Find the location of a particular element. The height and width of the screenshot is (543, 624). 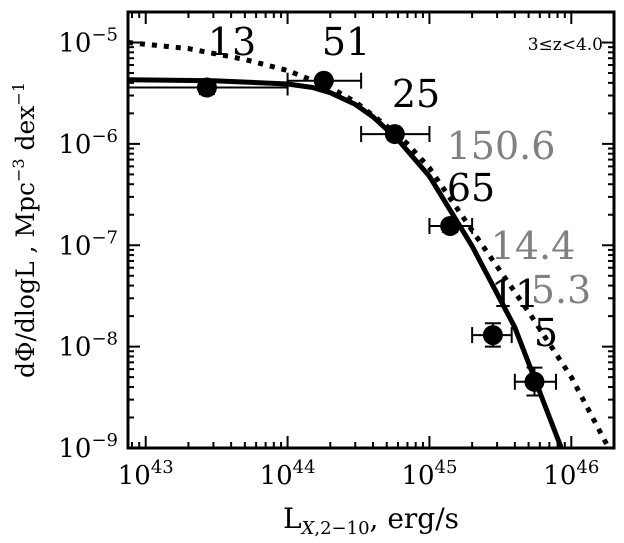

y-tick-label: 10⁻⁸ is located at coordinates (88, 346).